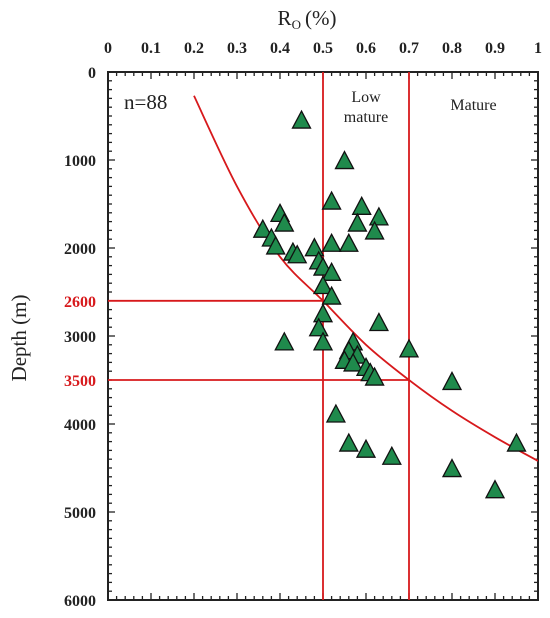 Image resolution: width=550 pixels, height=618 pixels. I want to click on zone-label-line: mature, so click(366, 117).